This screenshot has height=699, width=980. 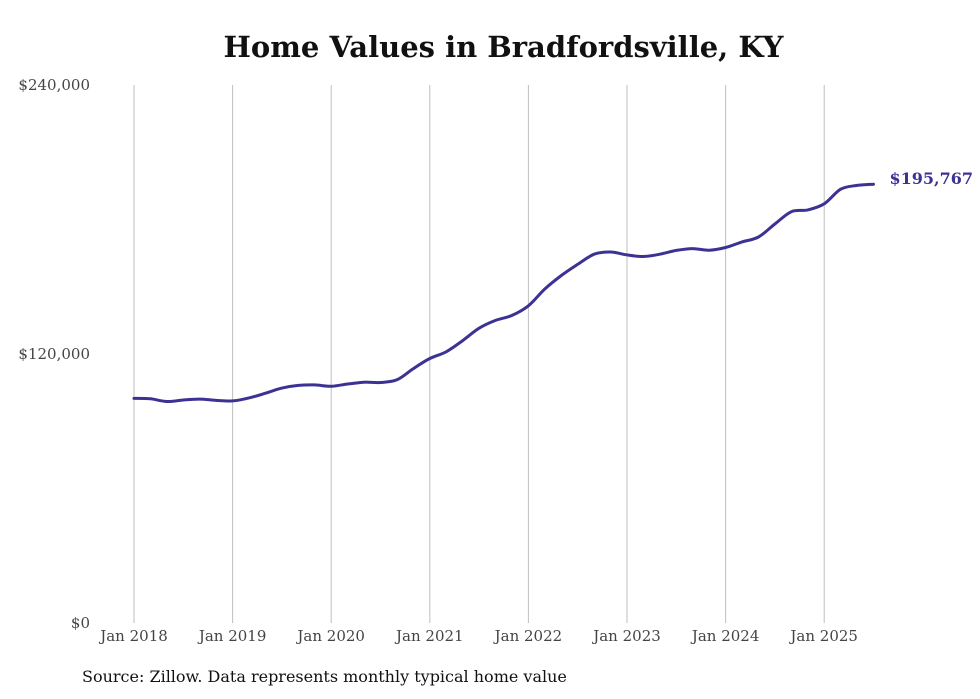 I want to click on x-tick-label: Jan 2022, so click(x=528, y=636).